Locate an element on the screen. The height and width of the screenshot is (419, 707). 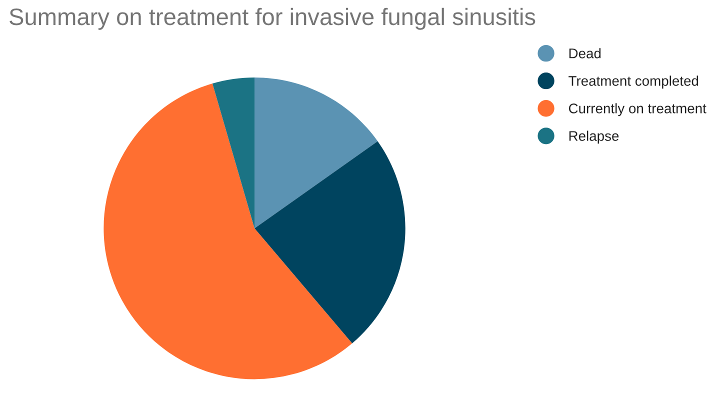
legend-label: Dead is located at coordinates (585, 53).